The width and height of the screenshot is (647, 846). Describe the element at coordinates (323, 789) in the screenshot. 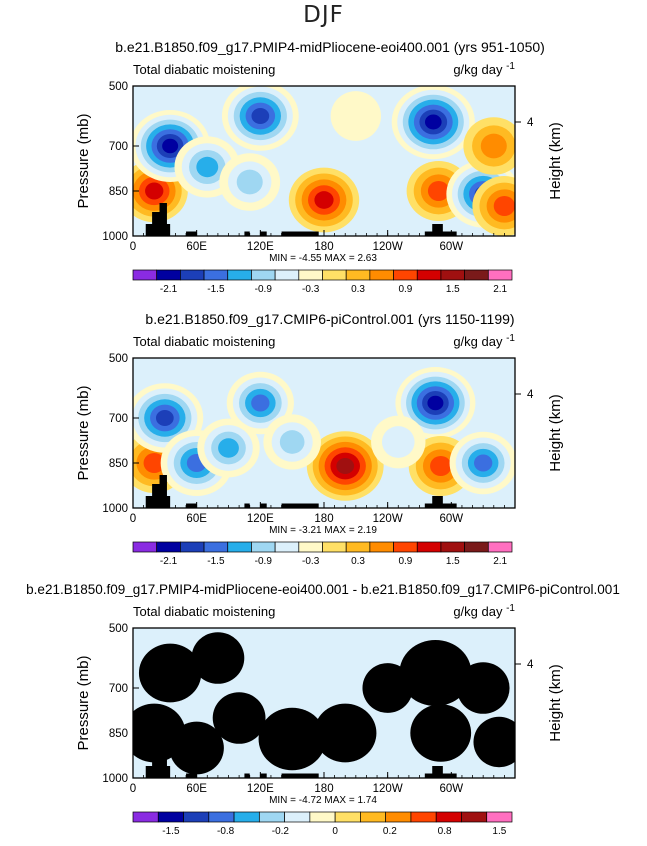

I see `x-tick-label: 180` at that location.